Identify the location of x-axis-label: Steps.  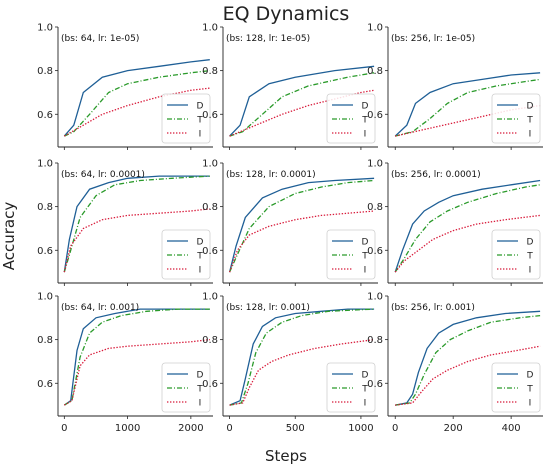
(286, 456).